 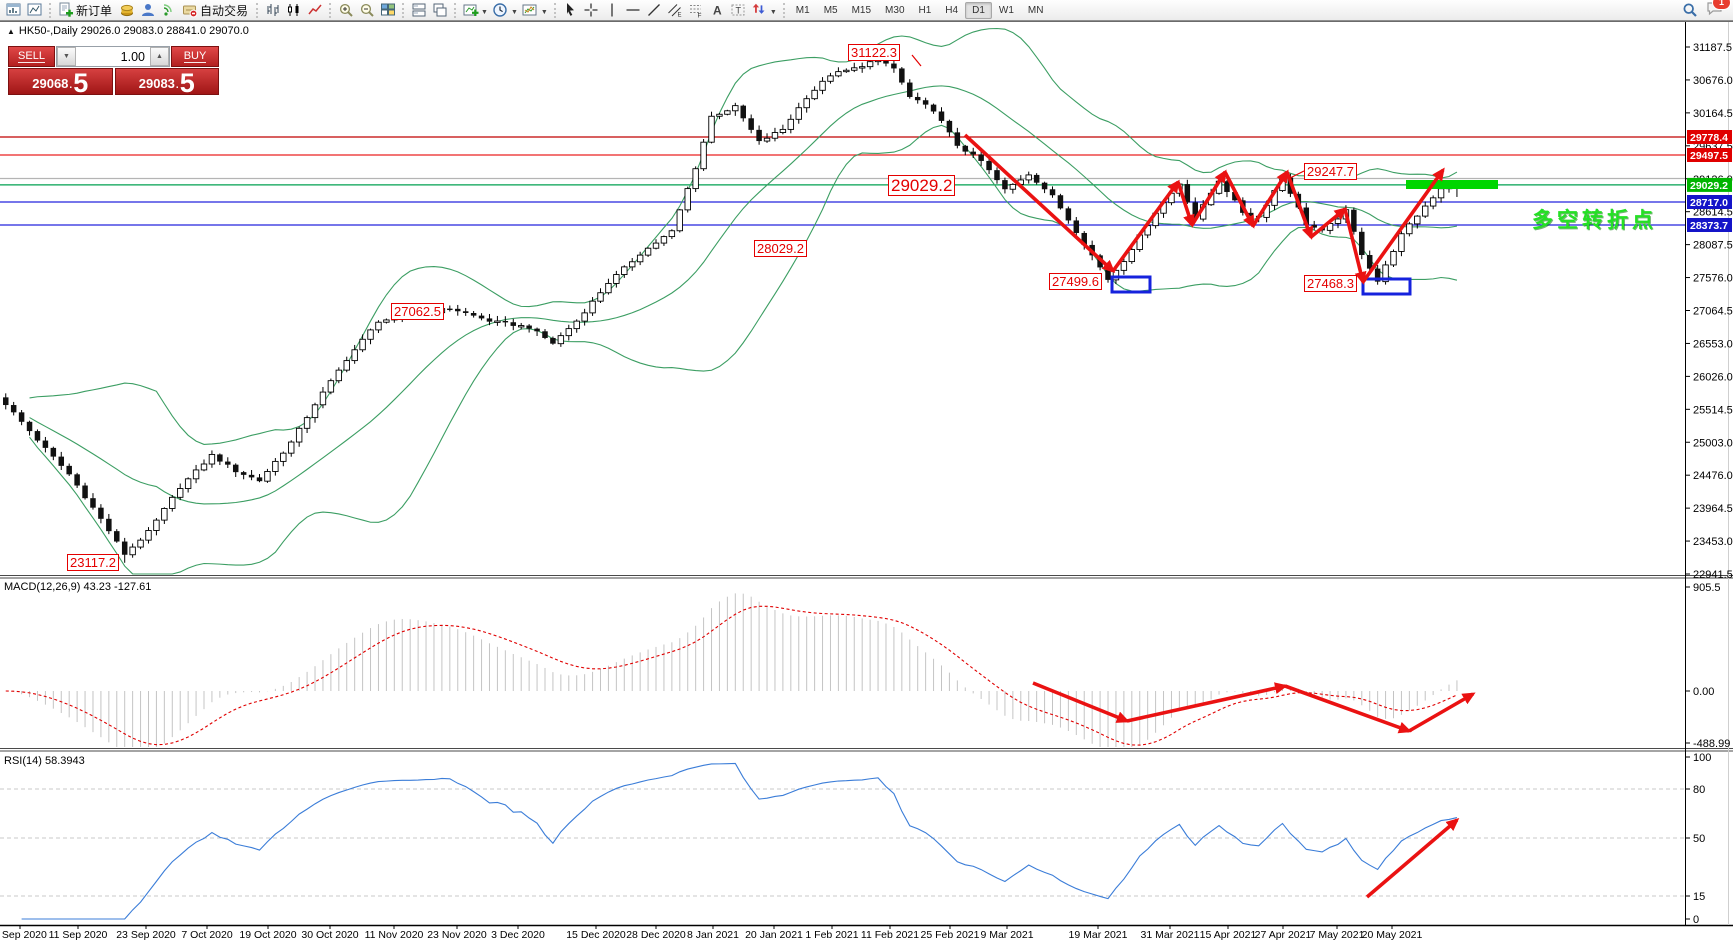 What do you see at coordinates (65, 10) in the screenshot?
I see `new-order-icon` at bounding box center [65, 10].